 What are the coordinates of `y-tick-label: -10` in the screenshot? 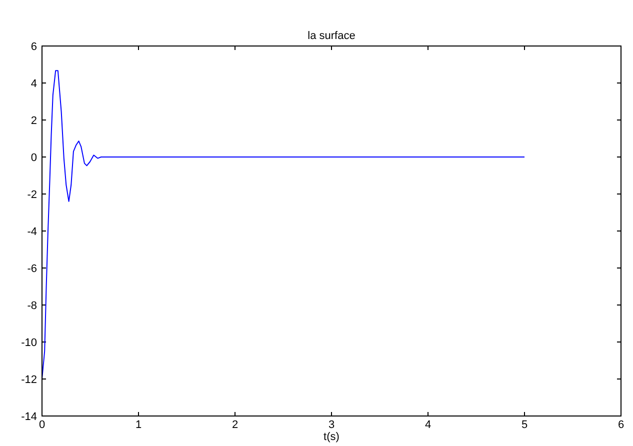 It's located at (29, 343).